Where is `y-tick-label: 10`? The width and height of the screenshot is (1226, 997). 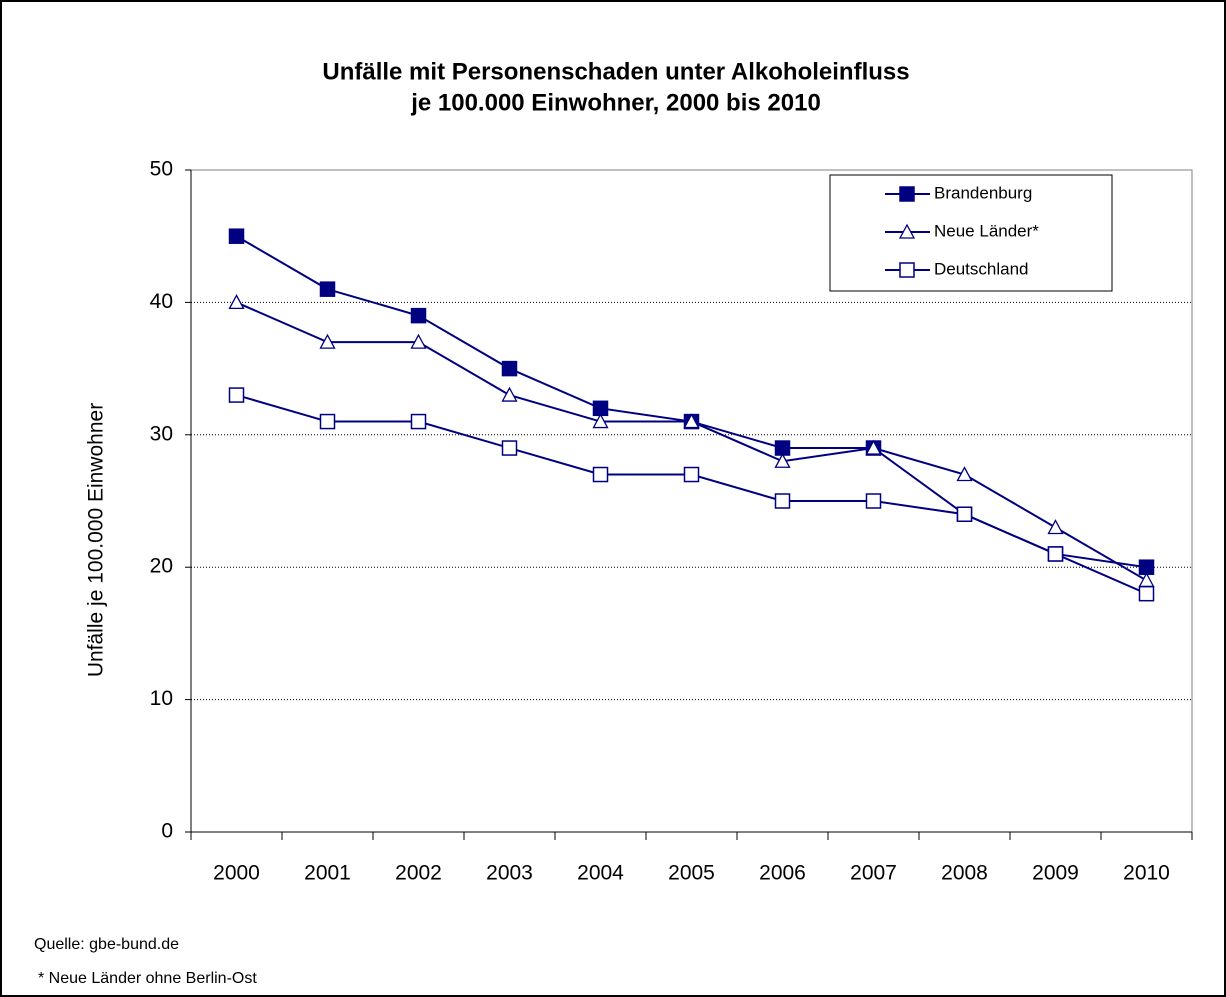 y-tick-label: 10 is located at coordinates (161, 698).